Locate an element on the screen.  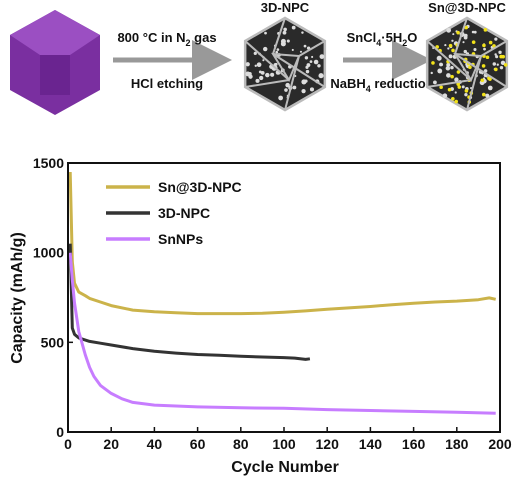
step2-bottom: NaBH4 reduction is located at coordinates (381, 85).